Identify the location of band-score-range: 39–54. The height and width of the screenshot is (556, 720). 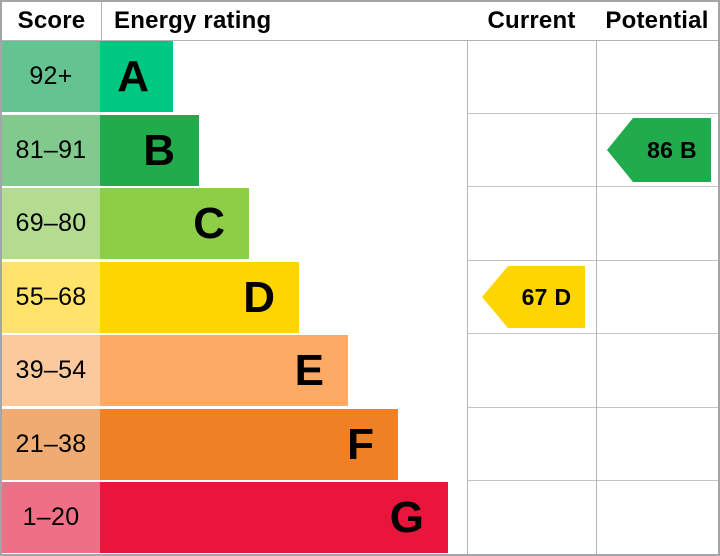
(51, 370).